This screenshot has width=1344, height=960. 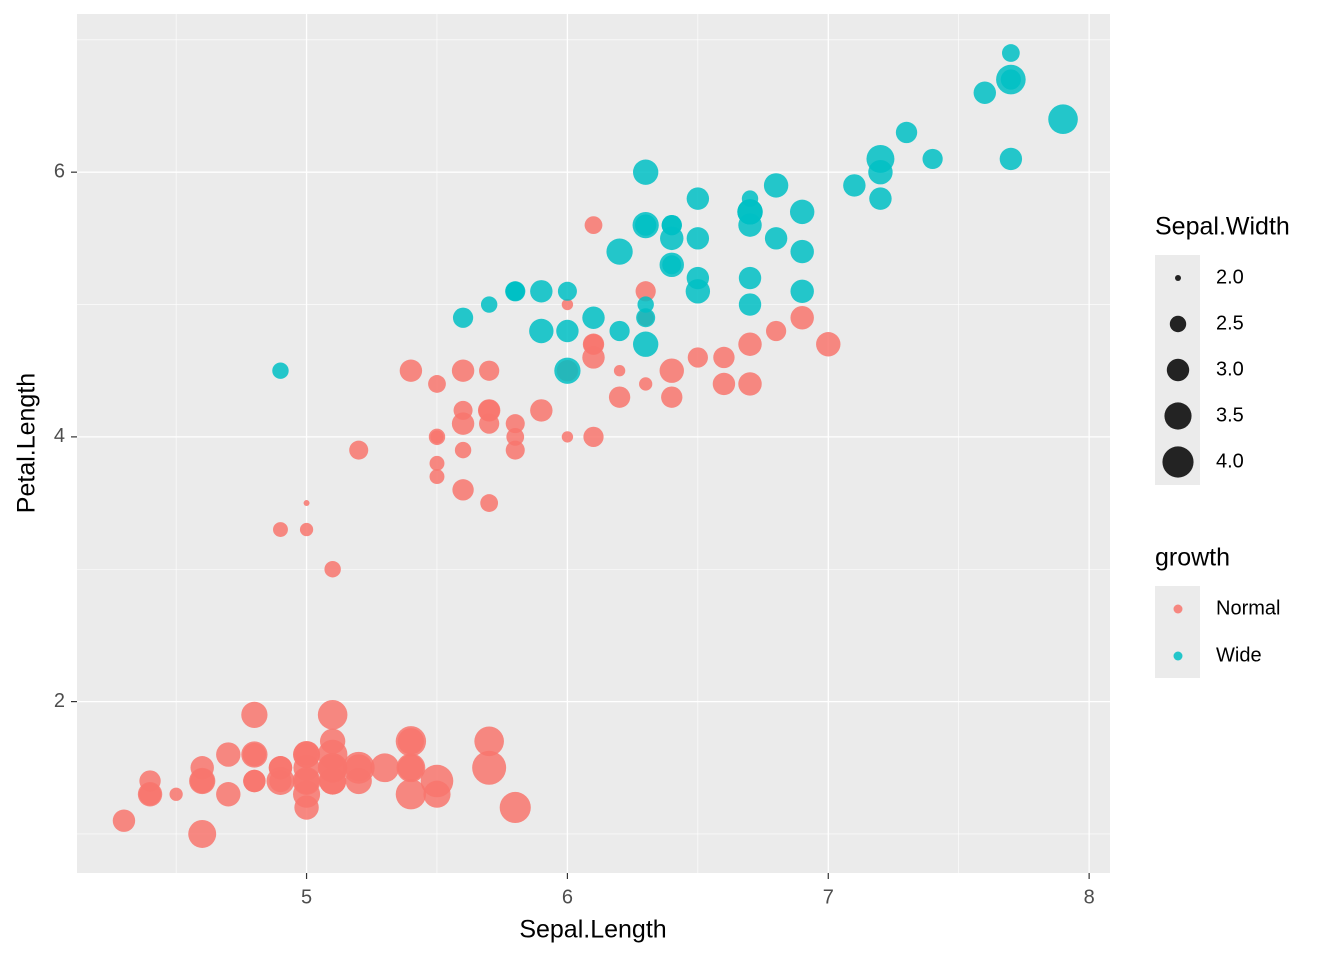 I want to click on size-legend-title: Sepal.Width, so click(x=1222, y=227).